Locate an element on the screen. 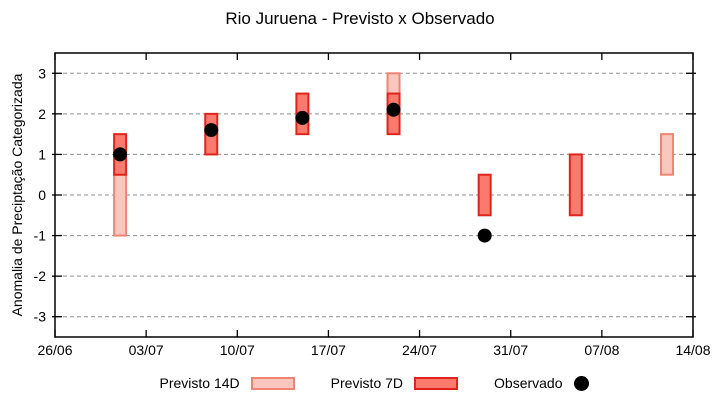 Image resolution: width=720 pixels, height=400 pixels. legend-label-observado: Observado is located at coordinates (528, 383).